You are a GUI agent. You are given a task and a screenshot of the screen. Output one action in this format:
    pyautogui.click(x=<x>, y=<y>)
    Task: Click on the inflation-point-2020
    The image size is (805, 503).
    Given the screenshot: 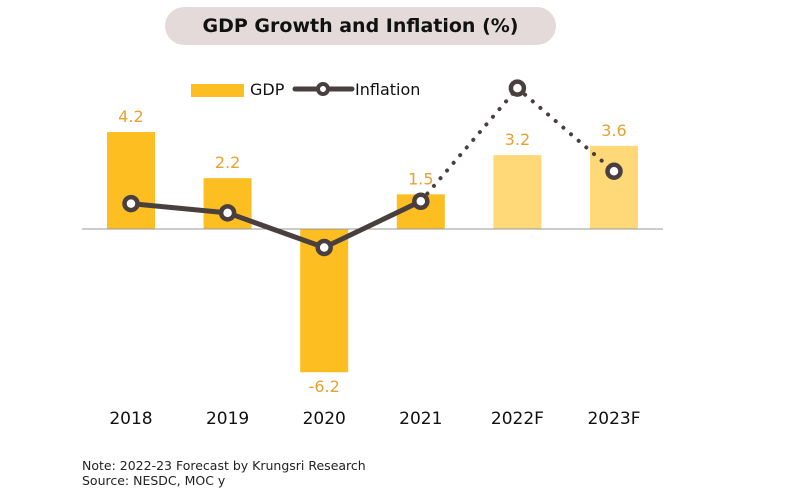 What is the action you would take?
    pyautogui.click(x=324, y=247)
    